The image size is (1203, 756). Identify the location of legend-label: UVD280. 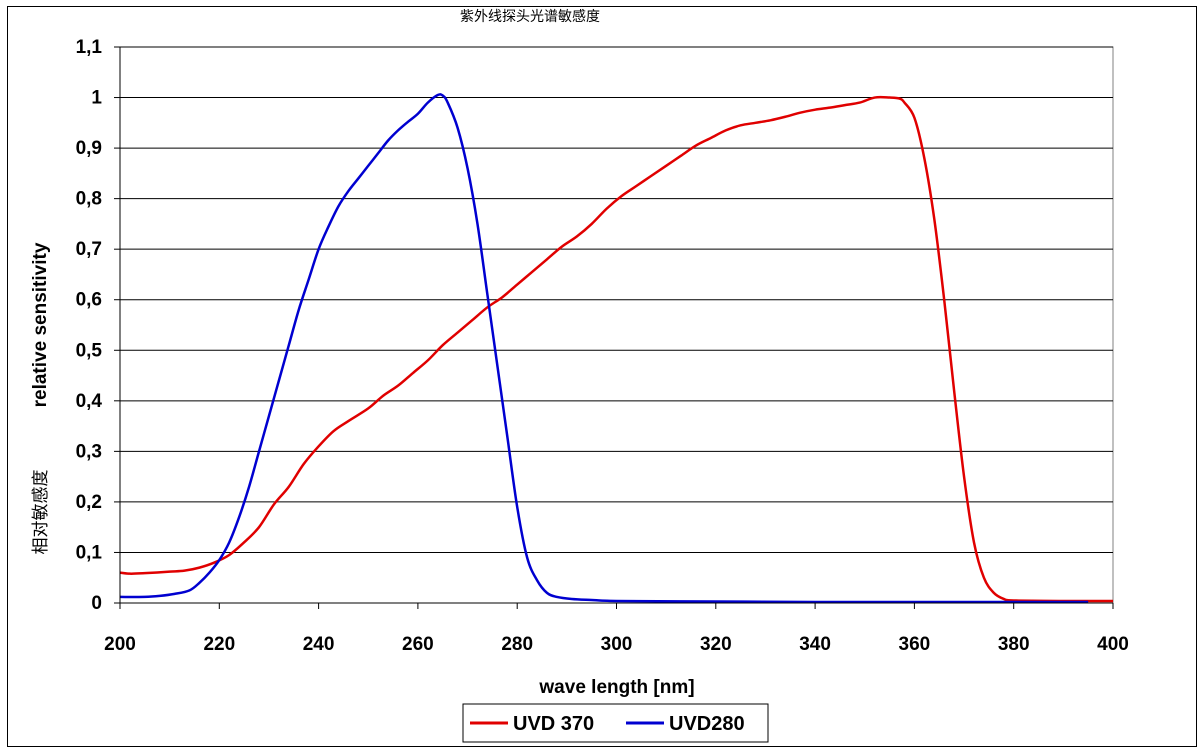
(707, 724).